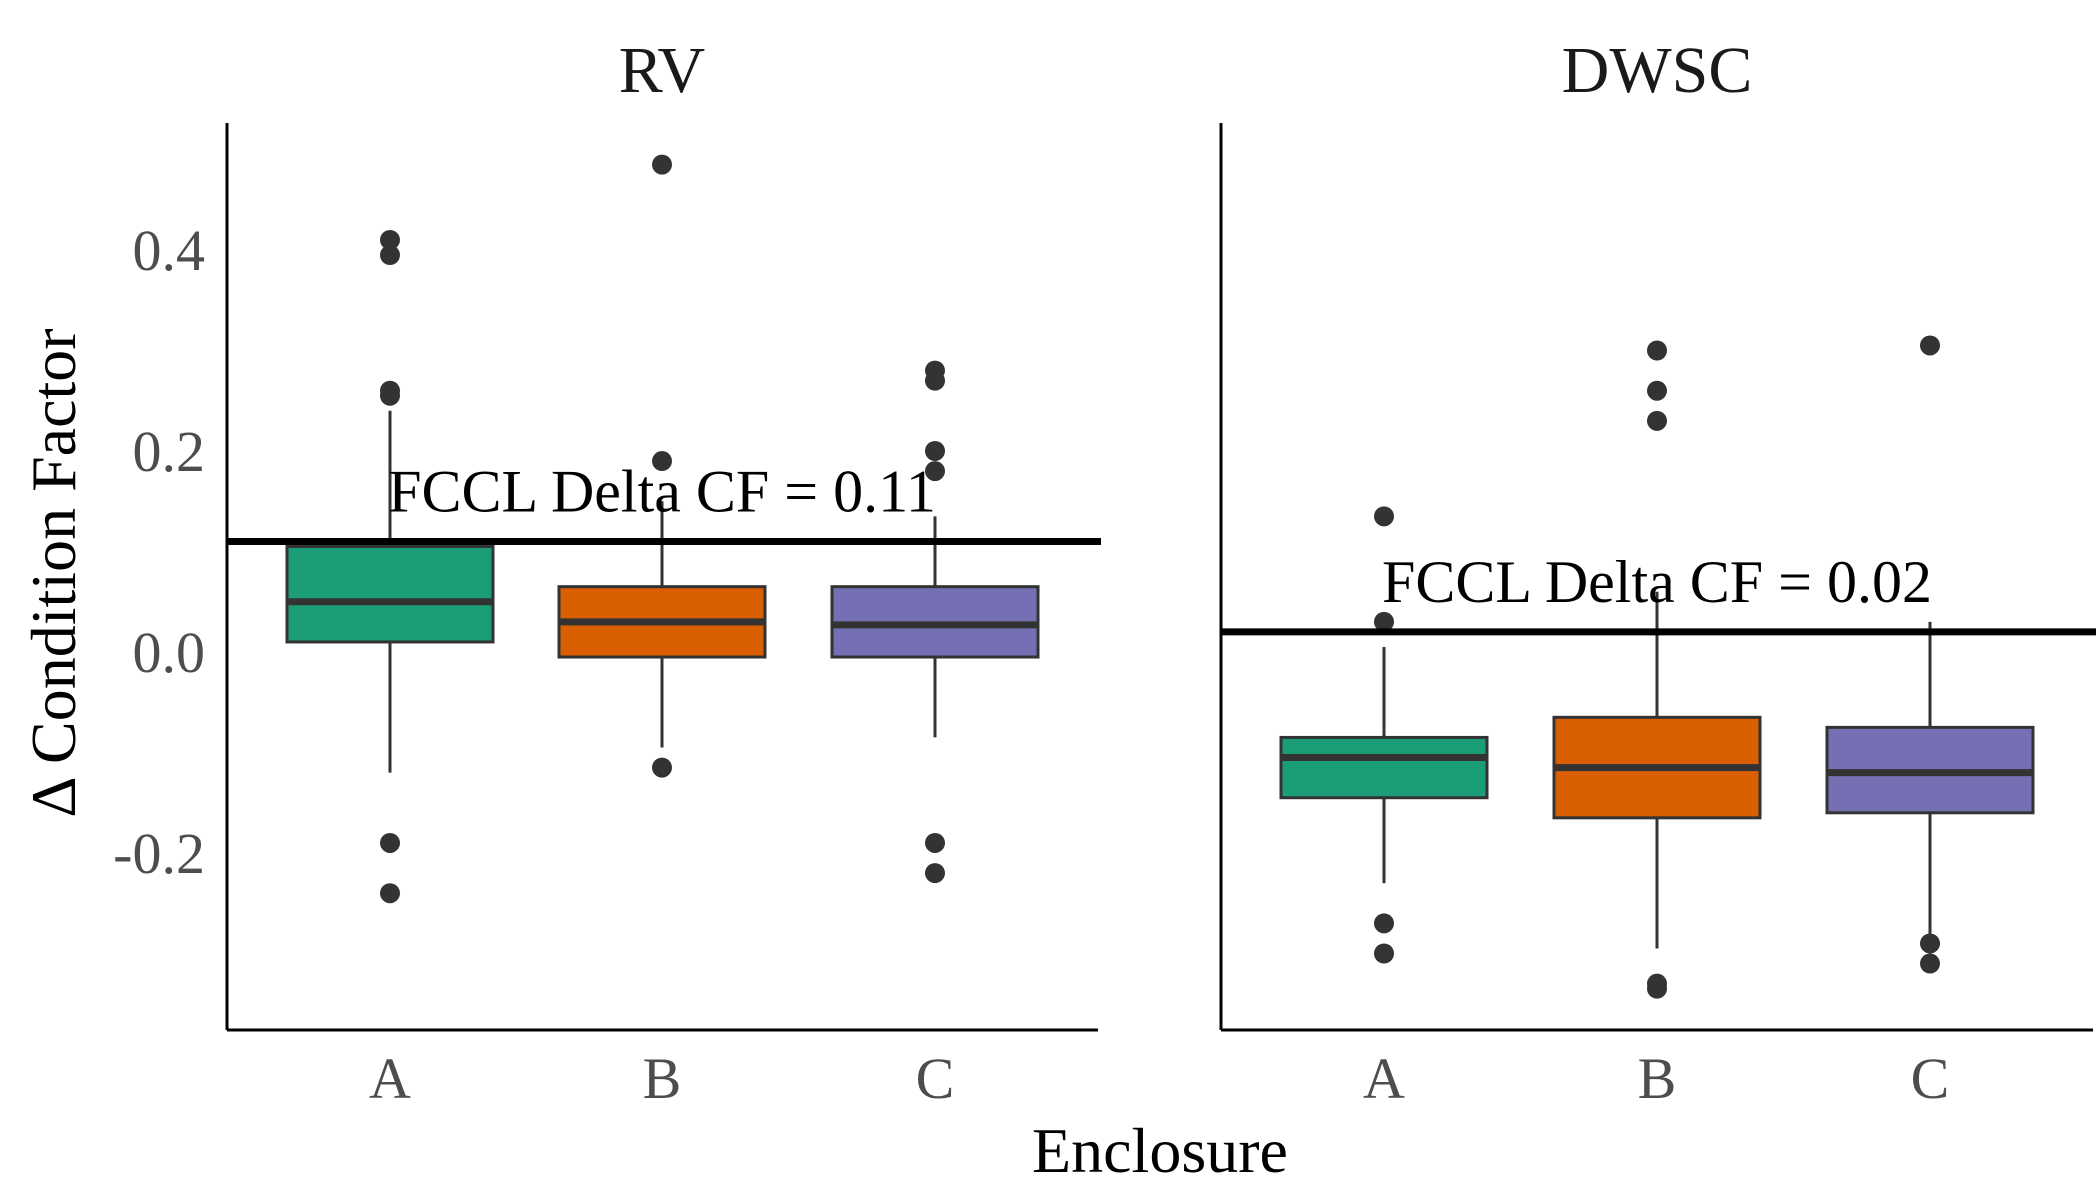 The image size is (2100, 1200). I want to click on y-axis: 0.4 0.2 0.0 -0.2, so click(159, 552).